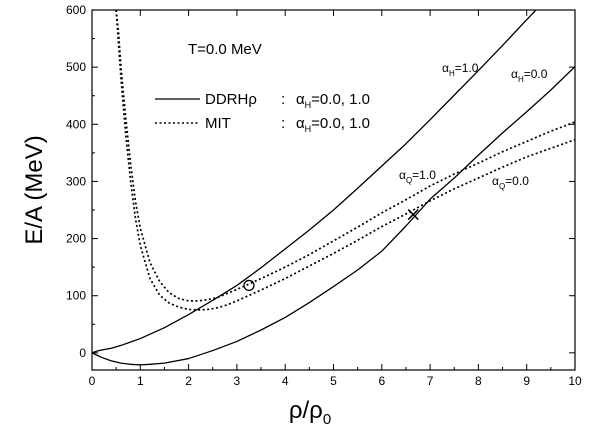 The image size is (592, 432). I want to click on y-tick-label: 100, so click(76, 296).